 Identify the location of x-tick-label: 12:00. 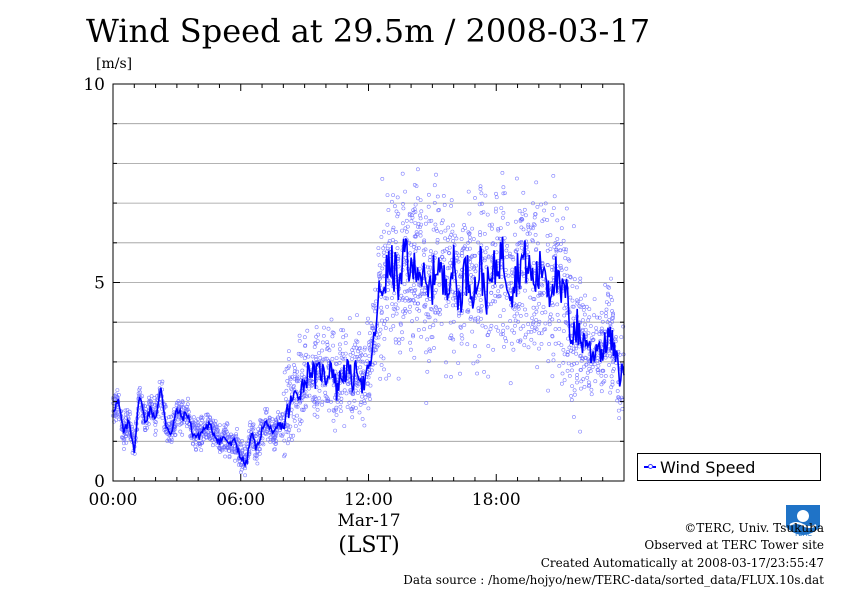
(368, 500).